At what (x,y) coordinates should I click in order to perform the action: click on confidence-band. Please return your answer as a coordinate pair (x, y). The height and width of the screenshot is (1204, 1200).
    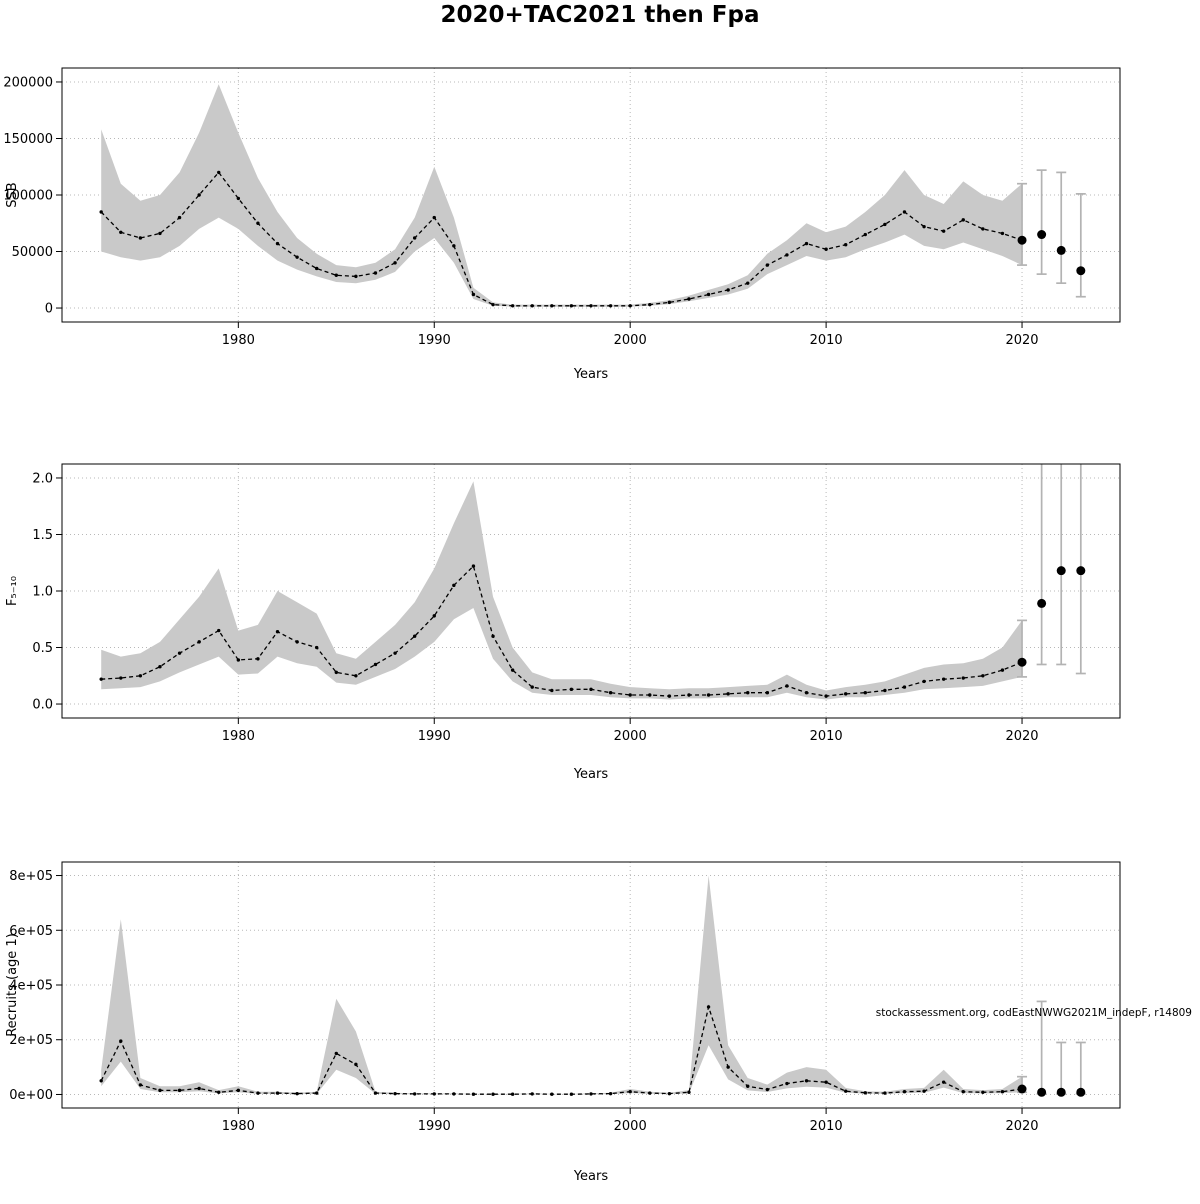
    Looking at the image, I should click on (561, 985).